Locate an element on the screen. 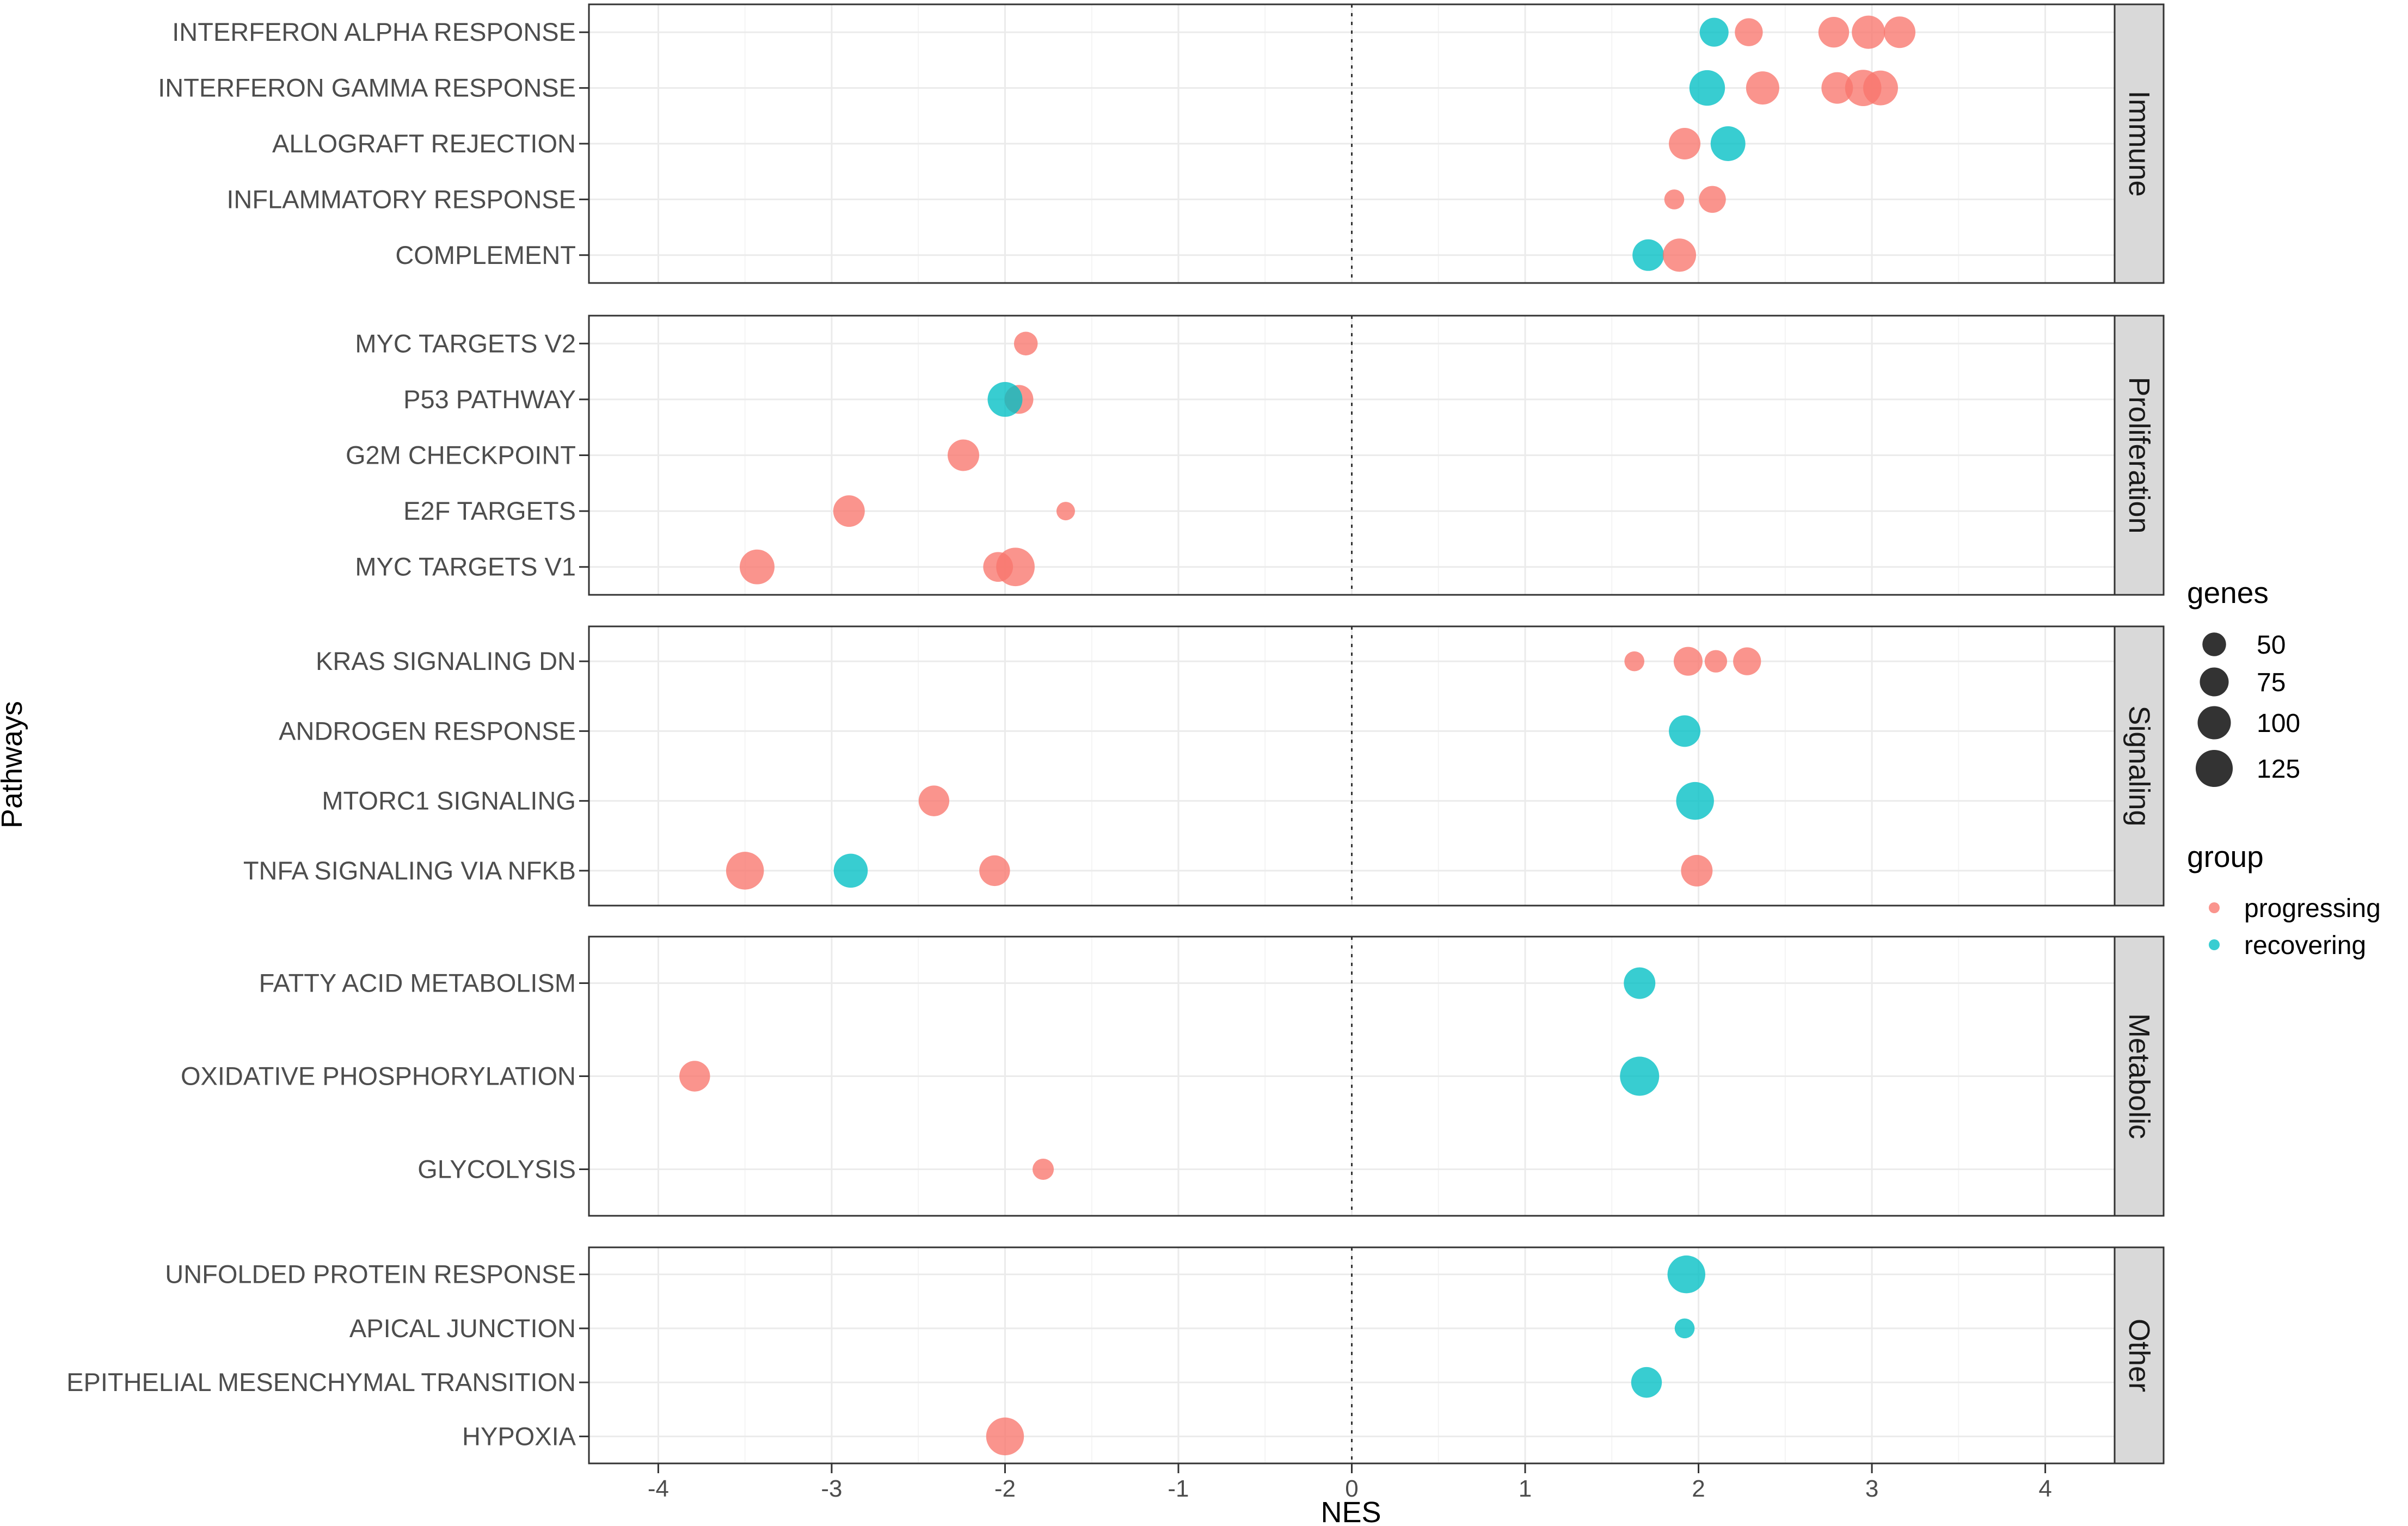 This screenshot has height=1526, width=2408. pathway-label-interferon-alpha-response: INTERFERON ALPHA RESPONSE is located at coordinates (374, 31).